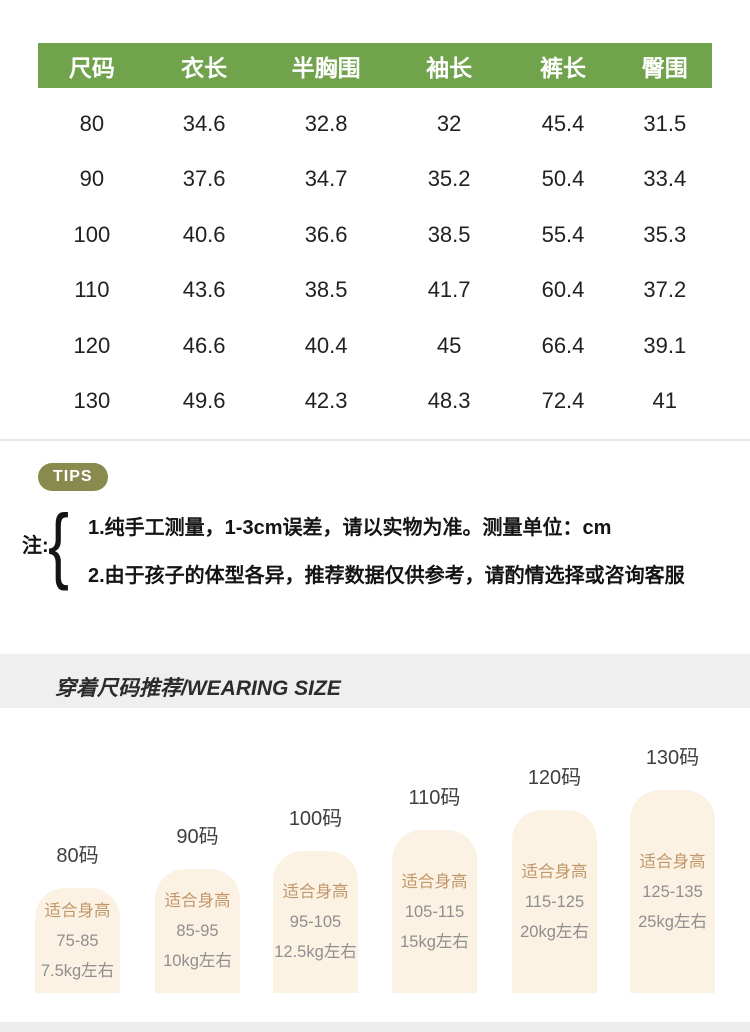 This screenshot has width=750, height=1032. I want to click on height-range: 105-115, so click(434, 911).